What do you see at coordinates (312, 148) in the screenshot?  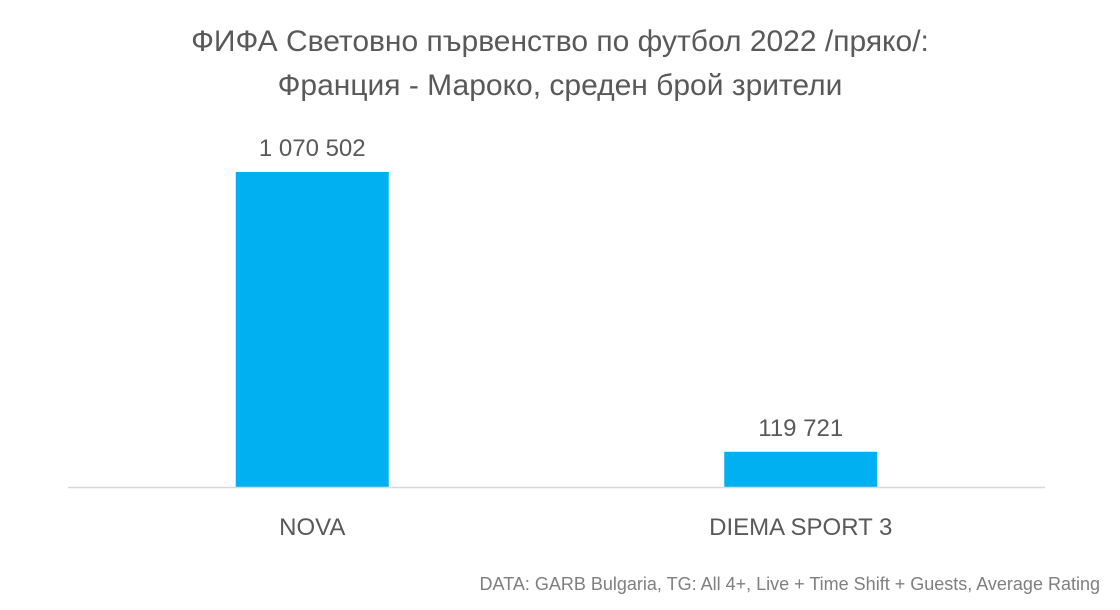 I see `data-label: 1 070 502` at bounding box center [312, 148].